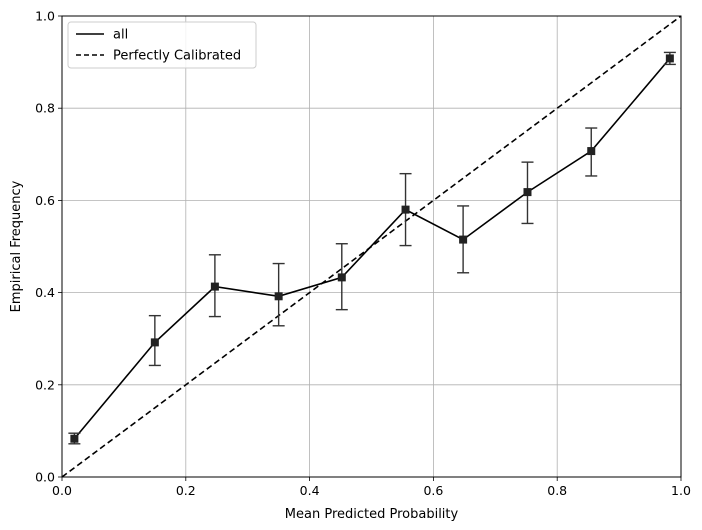  What do you see at coordinates (433, 490) in the screenshot?
I see `x-tick-label: 0.6` at bounding box center [433, 490].